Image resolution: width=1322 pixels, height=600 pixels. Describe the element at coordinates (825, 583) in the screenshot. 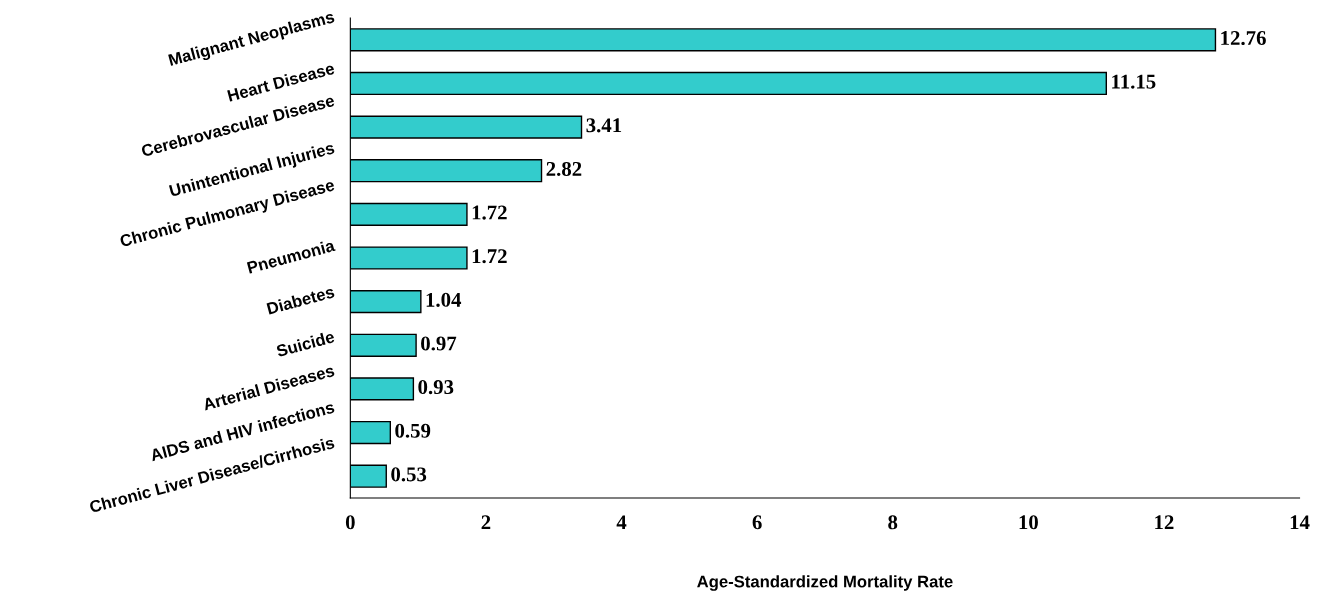

I see `x-axis-title: Age-Standardized Mortality Rate` at that location.